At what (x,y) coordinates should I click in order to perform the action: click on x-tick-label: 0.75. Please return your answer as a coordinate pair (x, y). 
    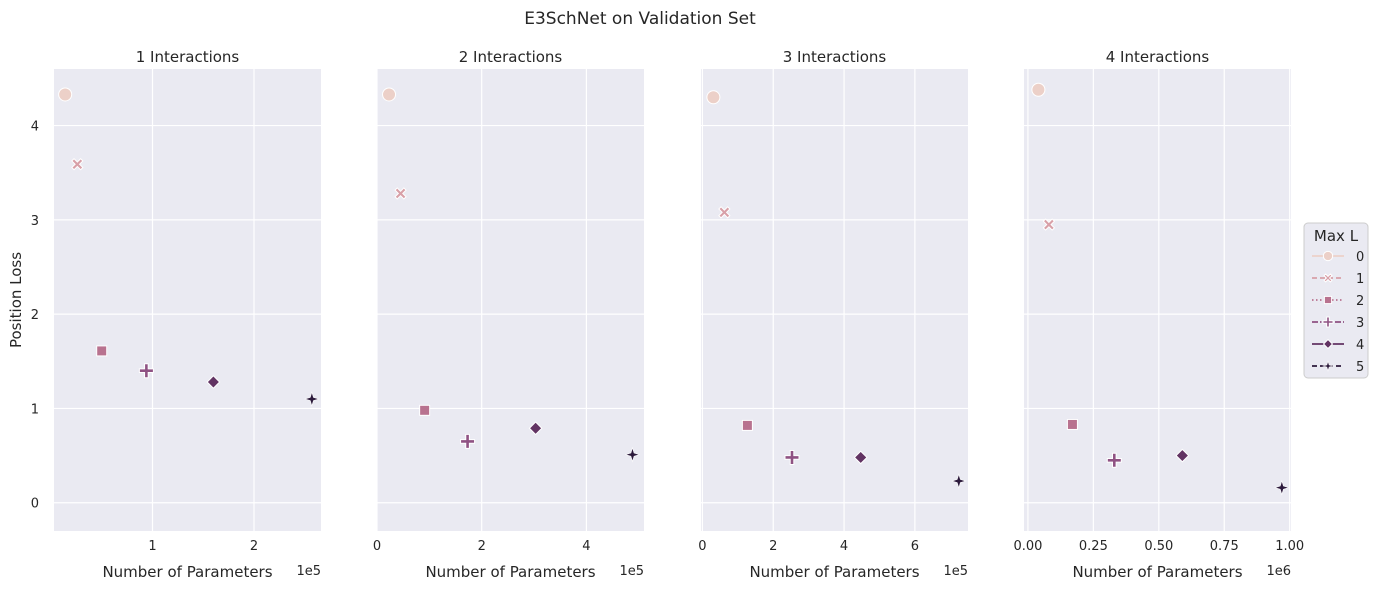
    Looking at the image, I should click on (1224, 546).